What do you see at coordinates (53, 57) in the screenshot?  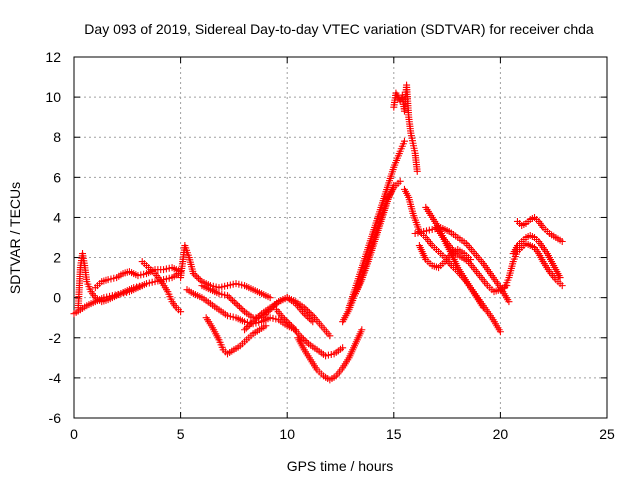 I see `y-tick-label: 12` at bounding box center [53, 57].